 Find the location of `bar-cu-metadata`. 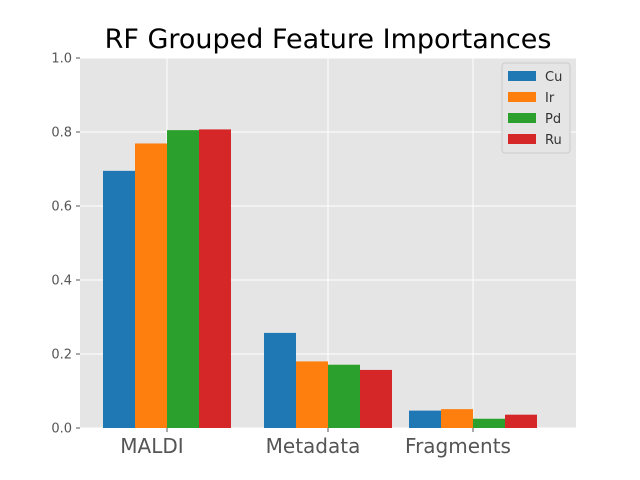

bar-cu-metadata is located at coordinates (280, 380).